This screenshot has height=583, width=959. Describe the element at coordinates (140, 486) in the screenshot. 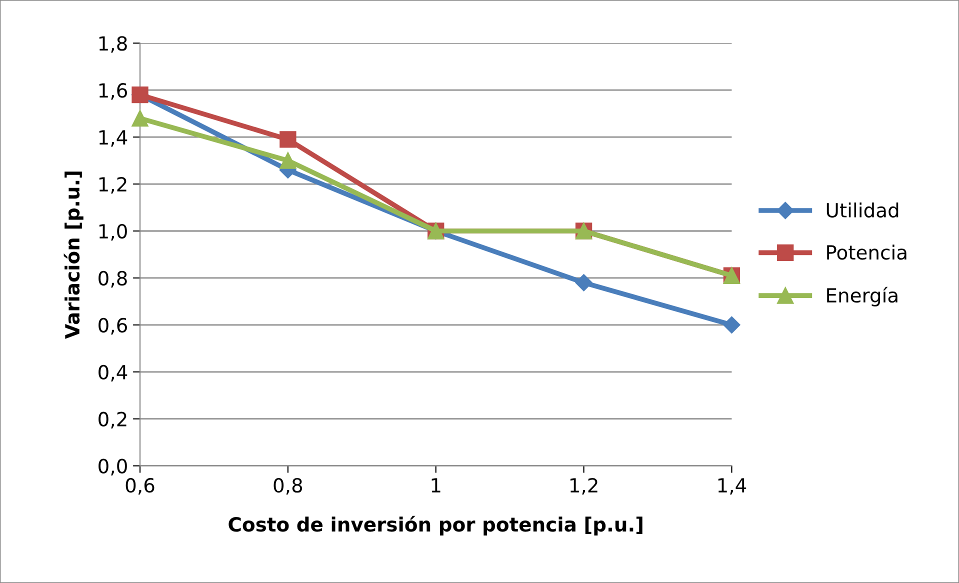

I see `x-tick-label: 0,6` at that location.